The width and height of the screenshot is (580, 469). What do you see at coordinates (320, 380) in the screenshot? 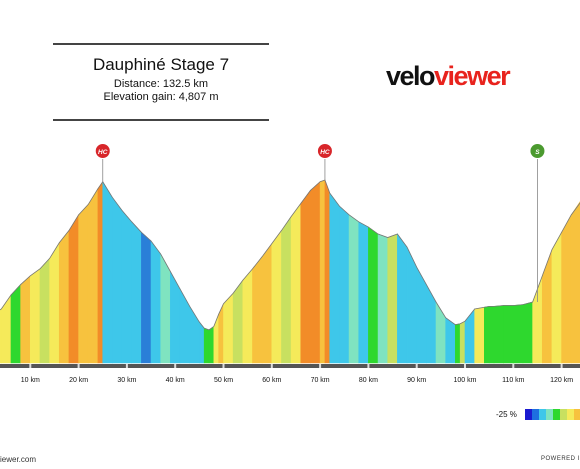
I see `distance-tick-label: 70 km` at bounding box center [320, 380].